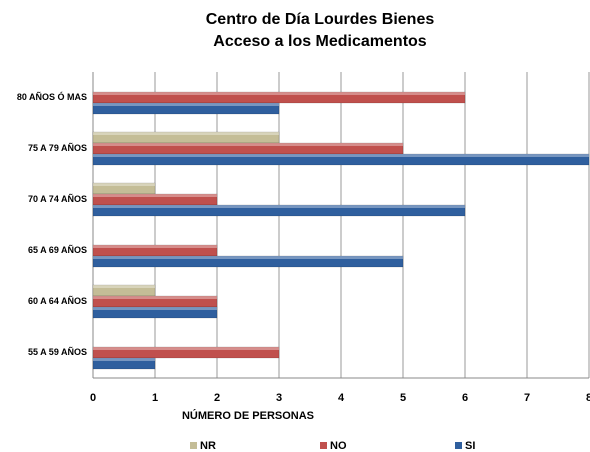 The image size is (590, 452). I want to click on x-tick-label: 4, so click(341, 398).